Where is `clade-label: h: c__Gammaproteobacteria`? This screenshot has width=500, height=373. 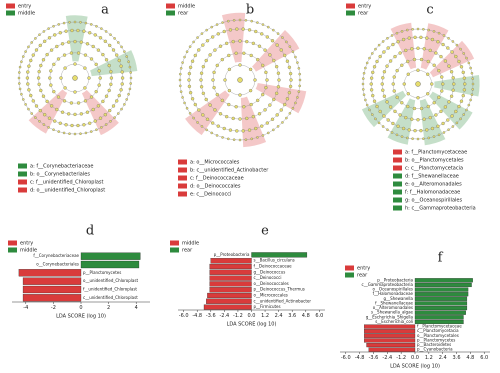
clade-label: h: c__Gammaproteobacteria is located at coordinates (440, 209).